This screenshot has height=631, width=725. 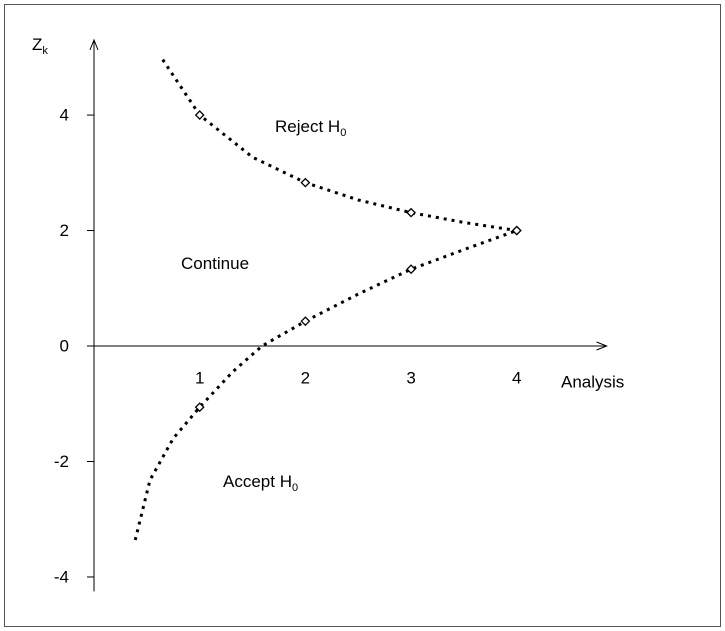 I want to click on annotation: Accept H0, so click(x=260, y=482).